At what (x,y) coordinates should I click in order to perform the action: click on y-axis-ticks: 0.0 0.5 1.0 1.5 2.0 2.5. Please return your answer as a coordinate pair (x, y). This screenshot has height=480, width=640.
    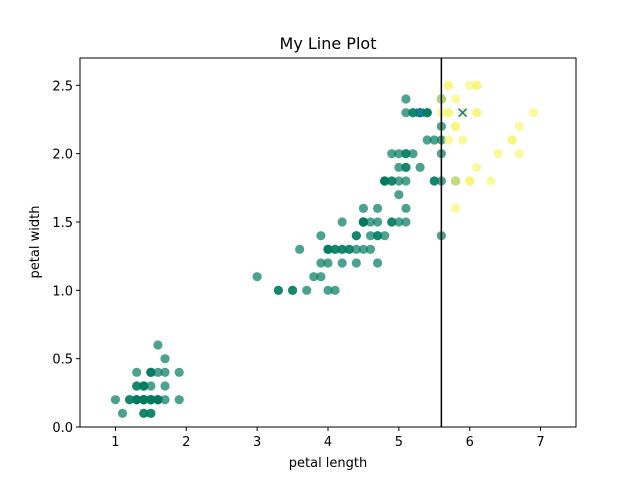
    Looking at the image, I should click on (66, 257).